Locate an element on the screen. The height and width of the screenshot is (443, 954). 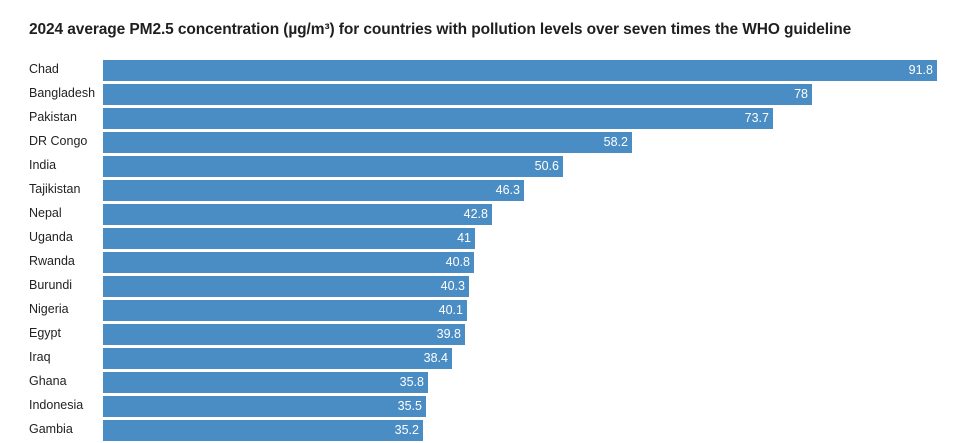
bar-row: Iraq 38.4 is located at coordinates (477, 358).